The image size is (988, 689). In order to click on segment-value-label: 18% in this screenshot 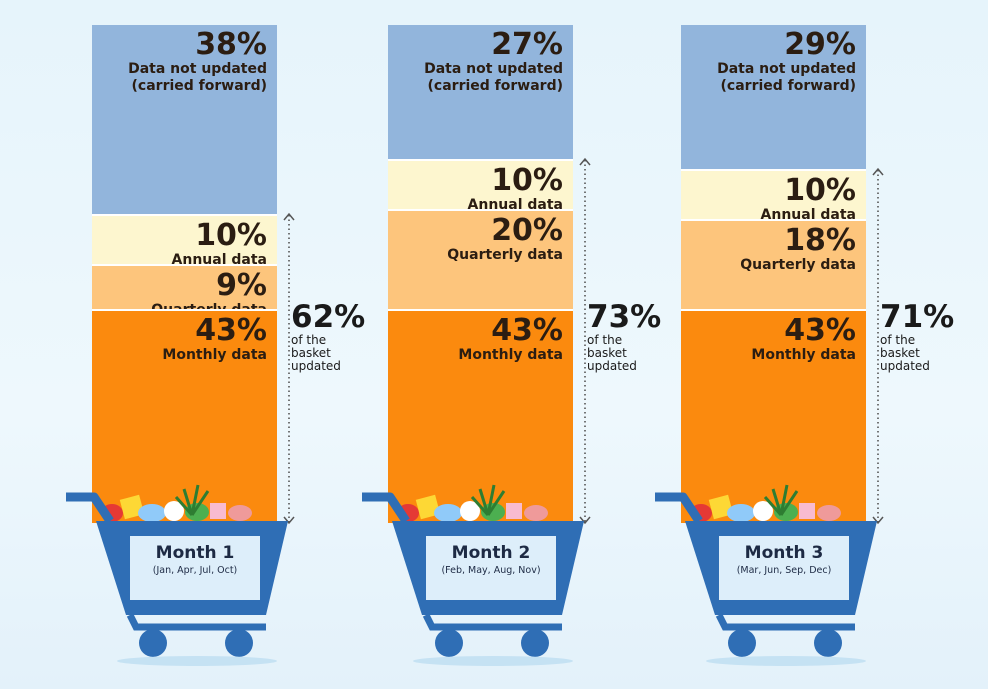, I will do `click(820, 240)`.